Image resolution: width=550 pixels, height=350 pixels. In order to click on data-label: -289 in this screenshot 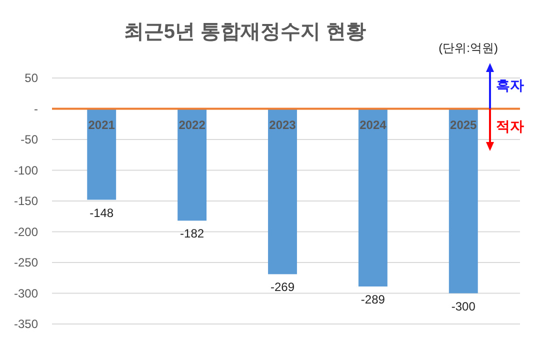, I will do `click(373, 299)`.